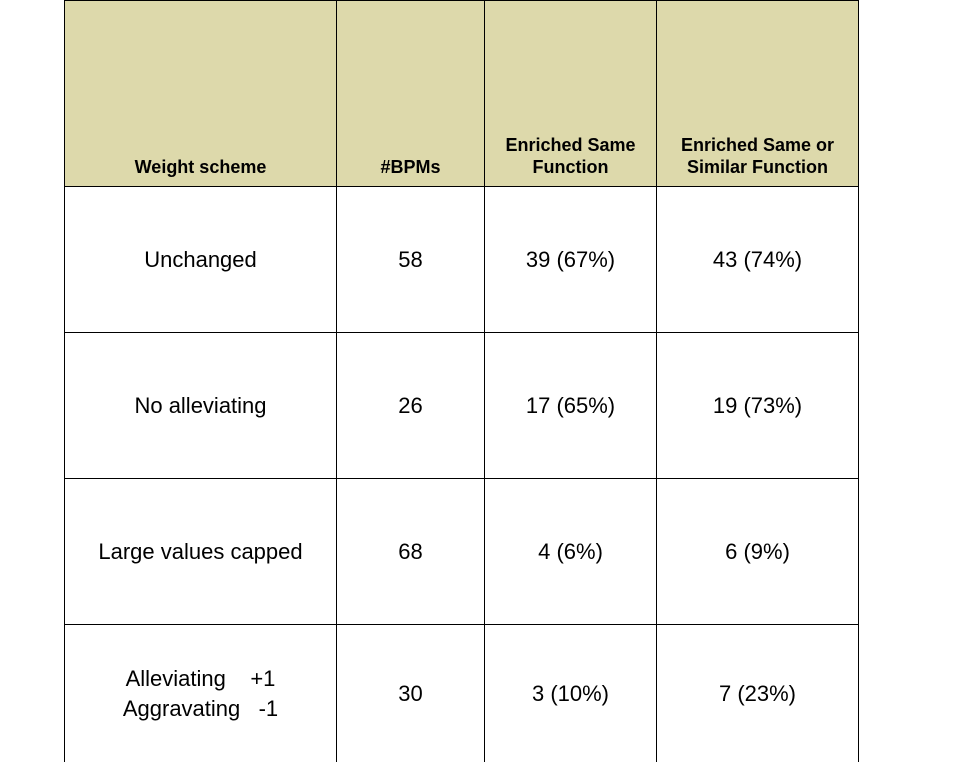 Image resolution: width=960 pixels, height=762 pixels. I want to click on cell-enriched-same: 17 (65%), so click(571, 406).